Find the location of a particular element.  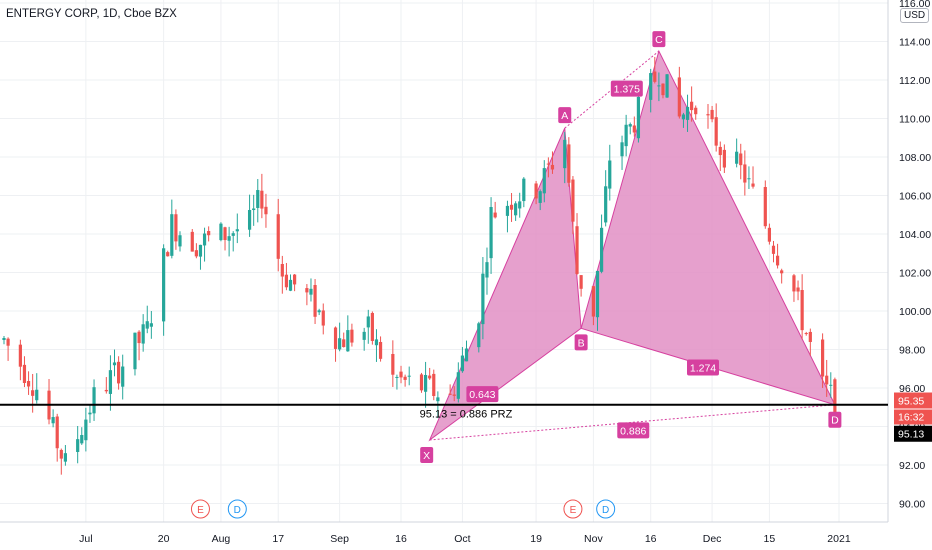

event-marker-label: E is located at coordinates (200, 510).